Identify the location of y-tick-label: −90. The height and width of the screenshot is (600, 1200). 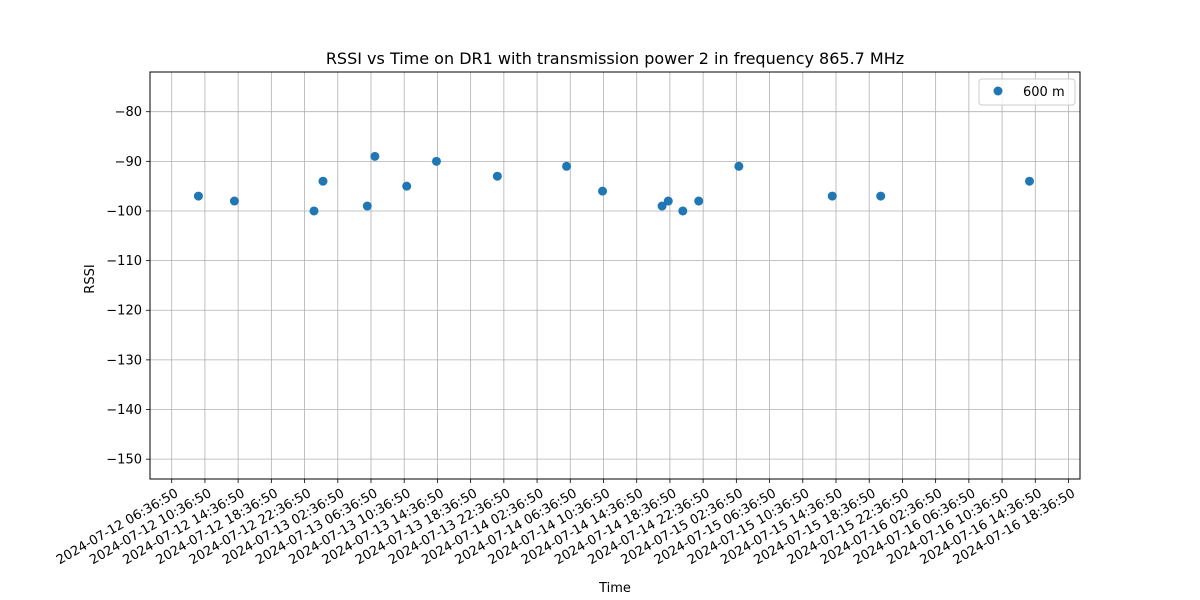
(128, 162).